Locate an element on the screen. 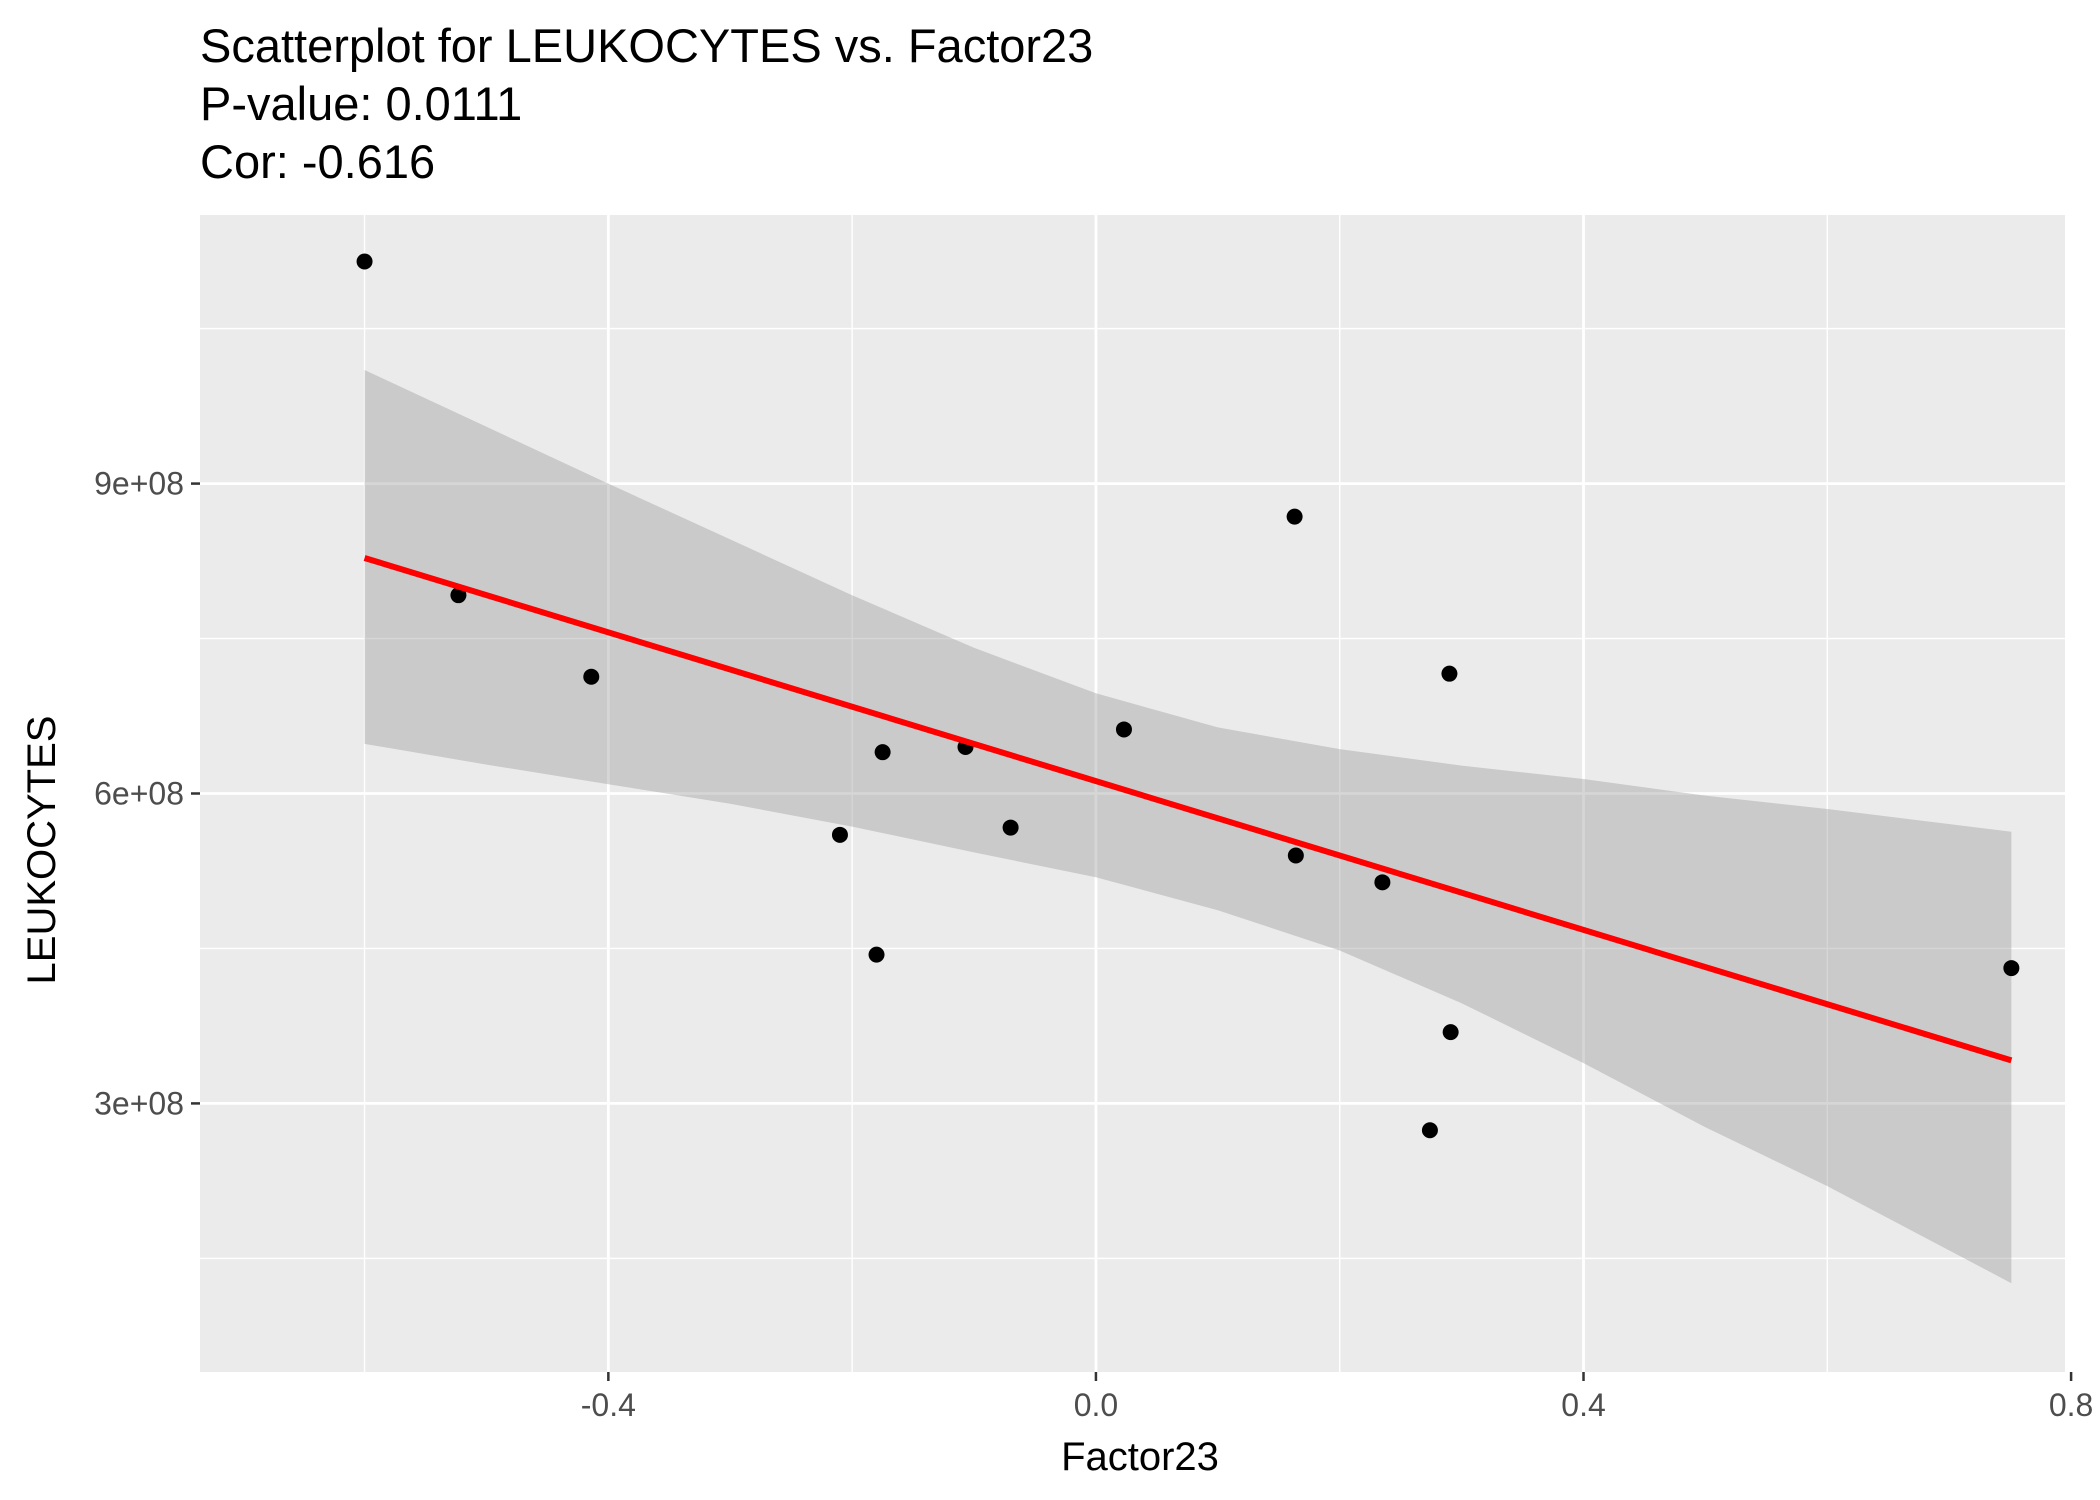 The width and height of the screenshot is (2100, 1500). x-axis: -0.4 0.0 0.4 0.8 is located at coordinates (1337, 1397).